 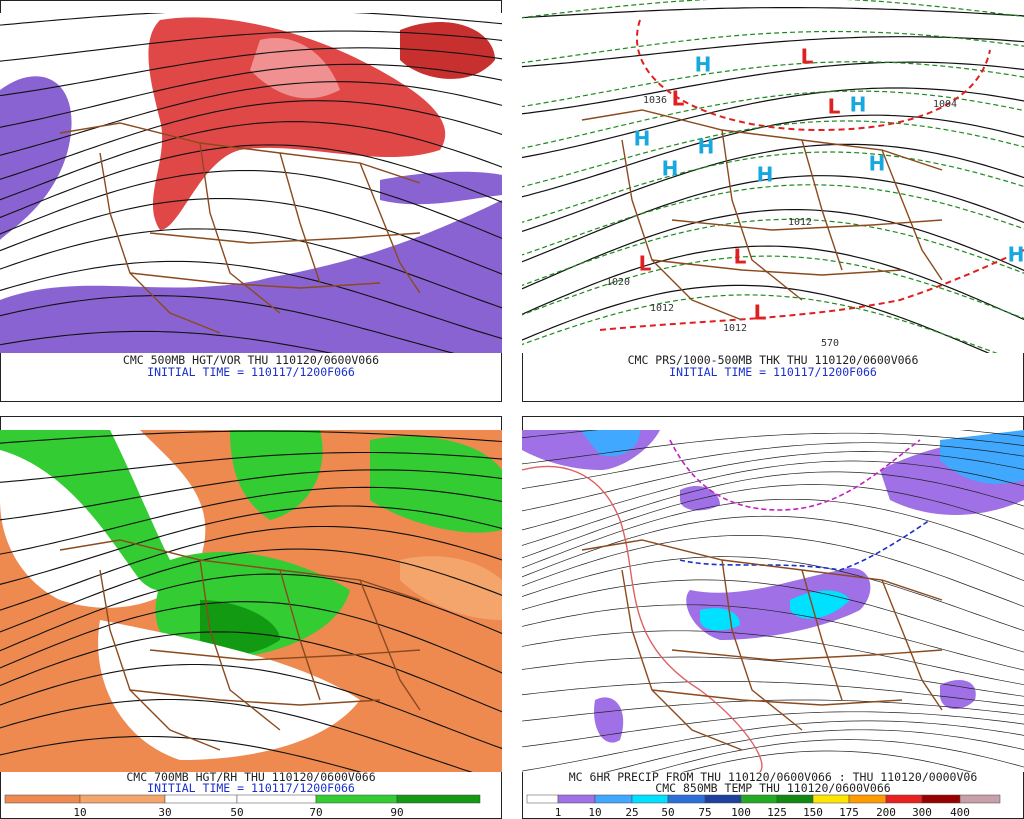 What do you see at coordinates (805, 545) in the screenshot?
I see `isotherm` at bounding box center [805, 545].